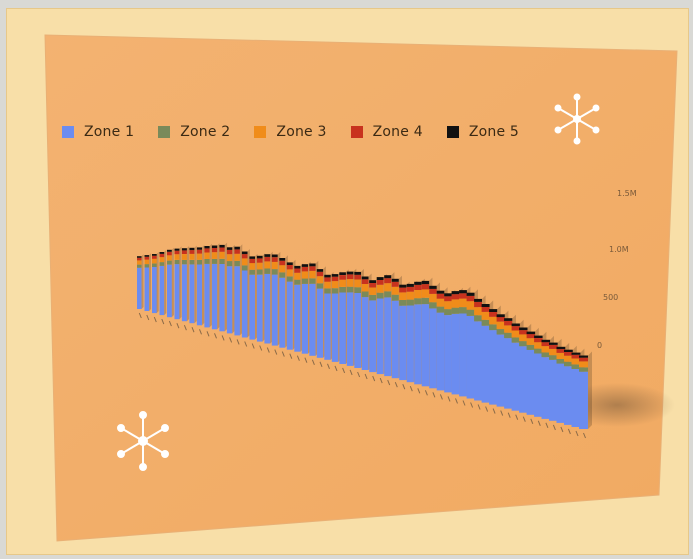  I want to click on y-tick-label: 500, so click(611, 297).